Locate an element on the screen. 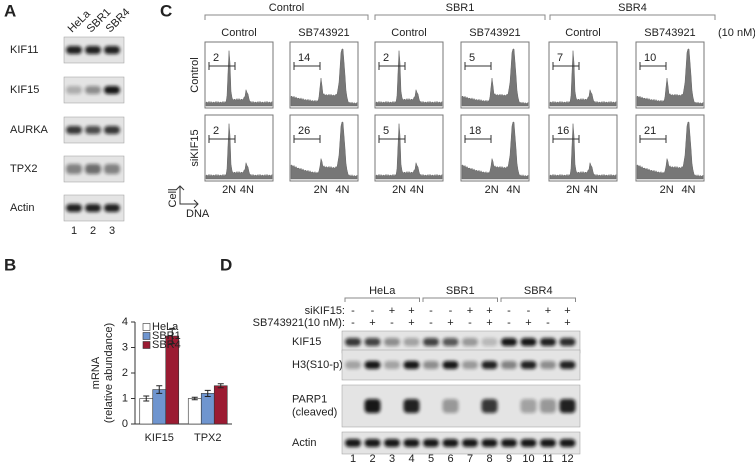 The height and width of the screenshot is (465, 755). group-label: HeLa is located at coordinates (382, 291).